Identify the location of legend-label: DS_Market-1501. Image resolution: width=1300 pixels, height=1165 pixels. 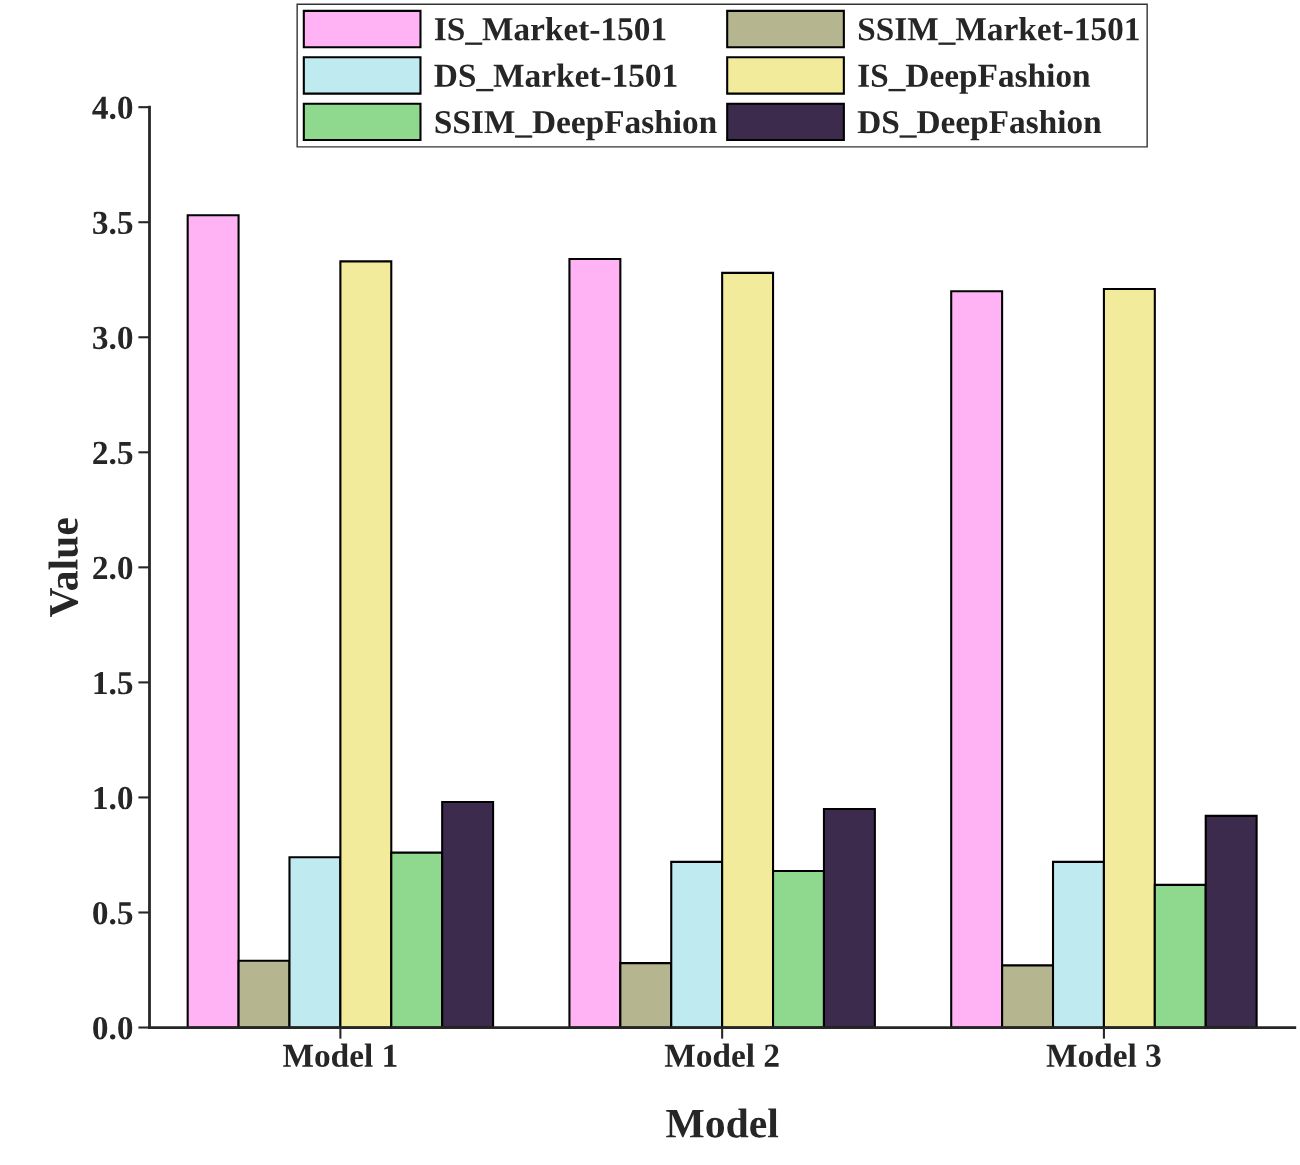
(555, 77).